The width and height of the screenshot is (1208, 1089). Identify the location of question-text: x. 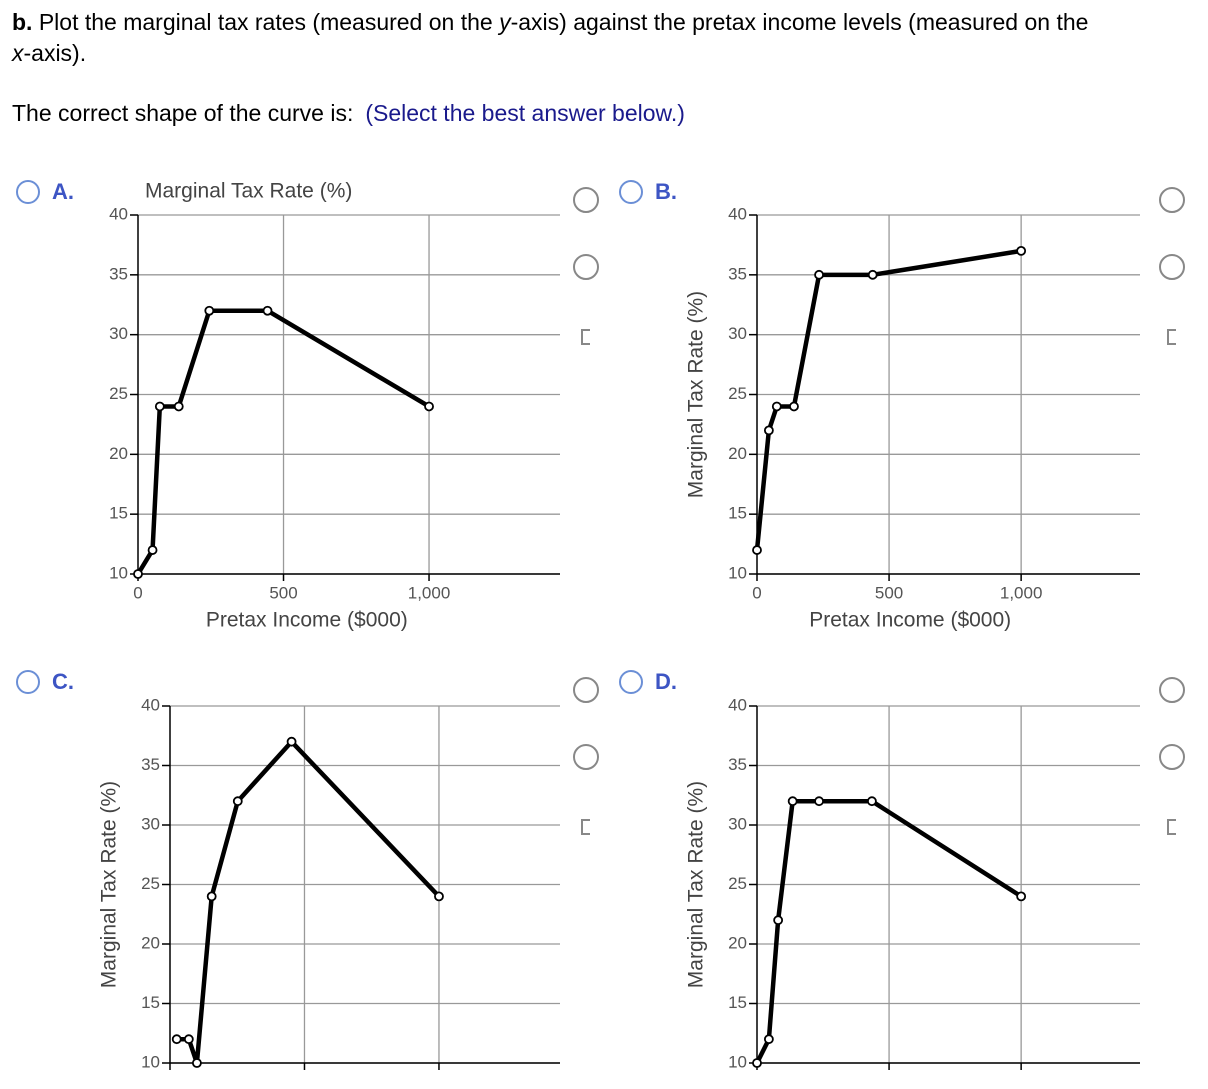
(18, 53).